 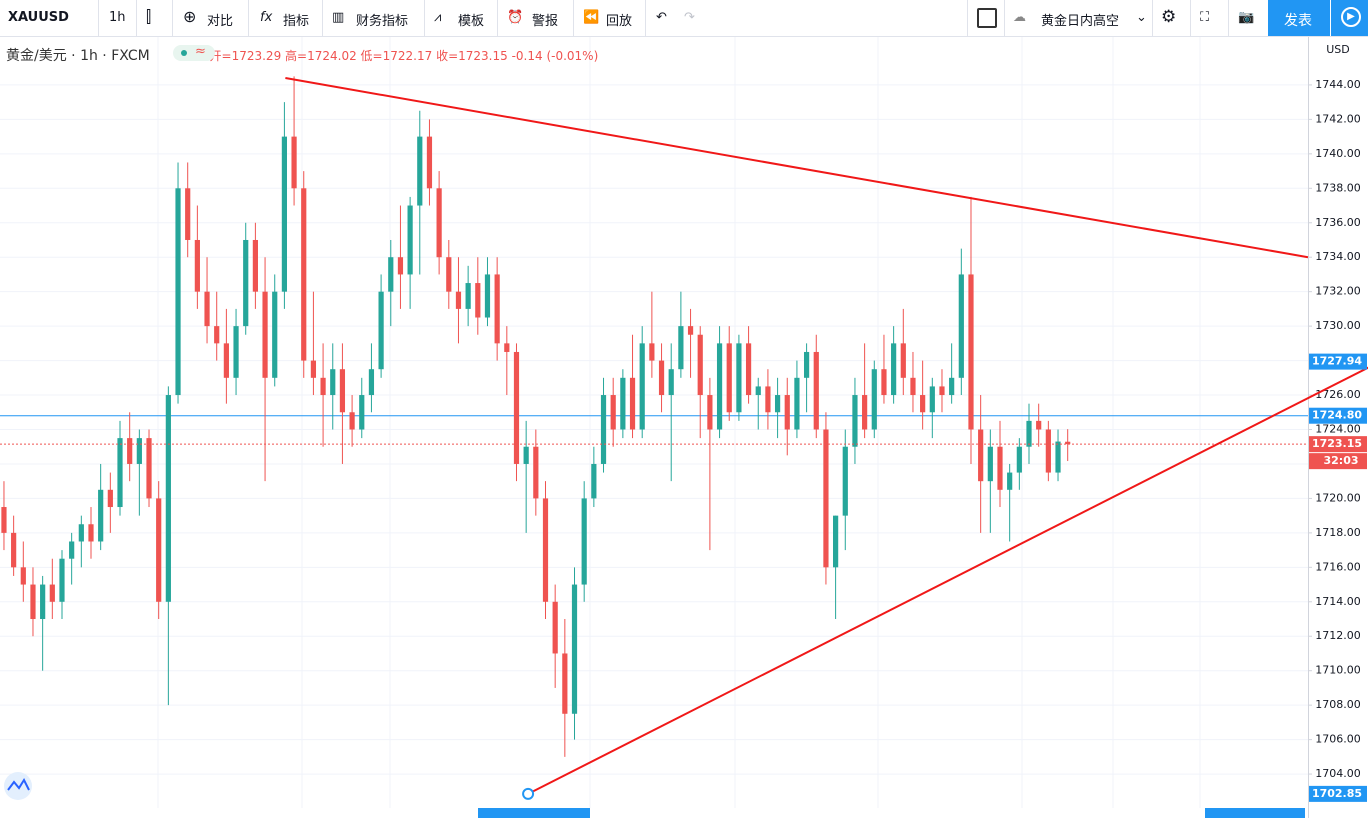 I want to click on publish-button, so click(x=1299, y=18).